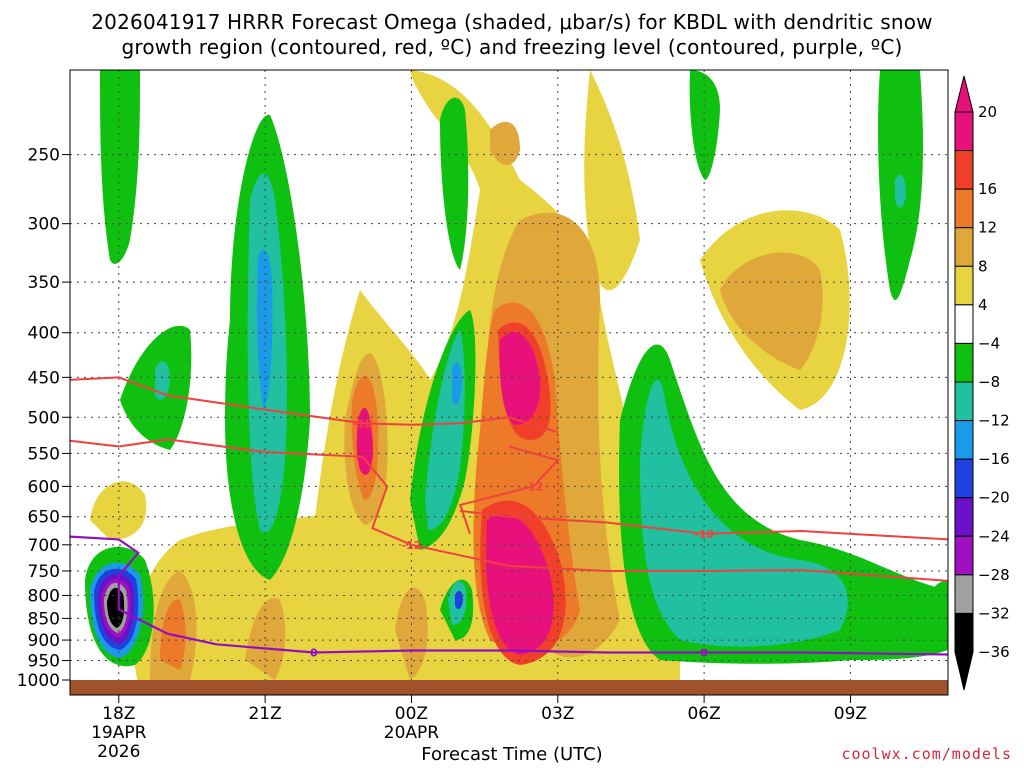 Image resolution: width=1024 pixels, height=768 pixels. Describe the element at coordinates (557, 714) in the screenshot. I see `x-tick-label-3: 03Z` at that location.